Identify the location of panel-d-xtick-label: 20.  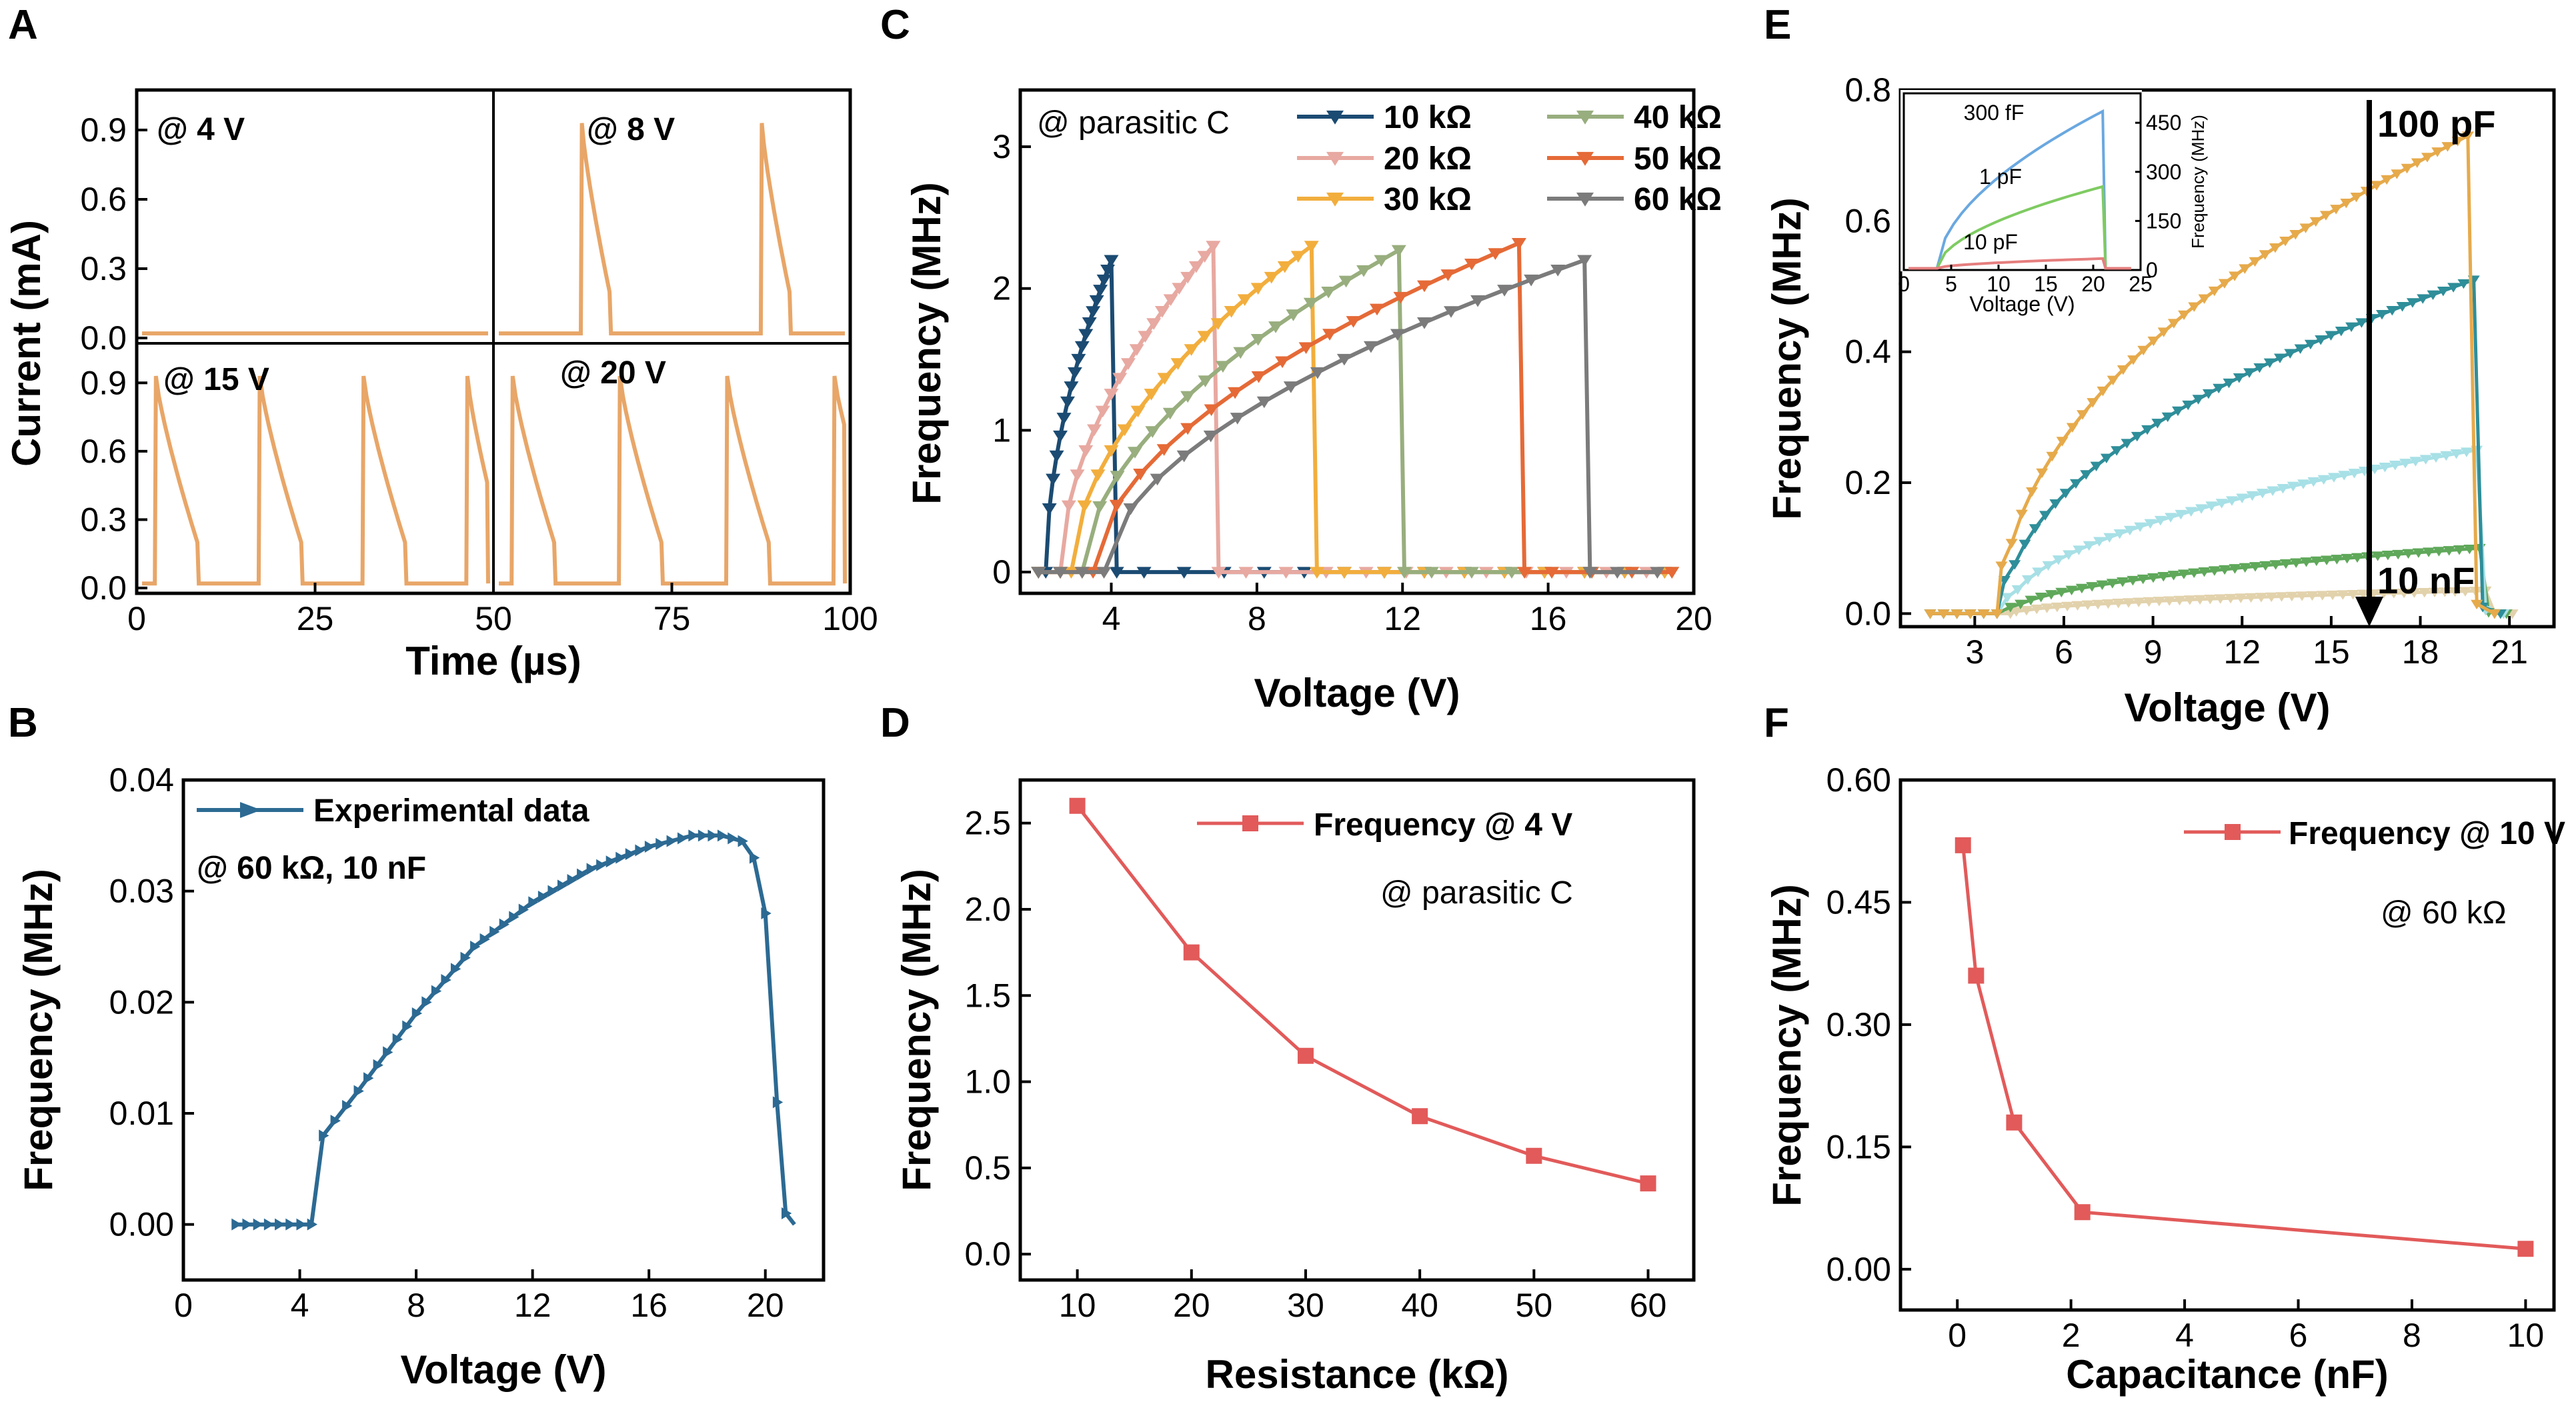
(1191, 1305).